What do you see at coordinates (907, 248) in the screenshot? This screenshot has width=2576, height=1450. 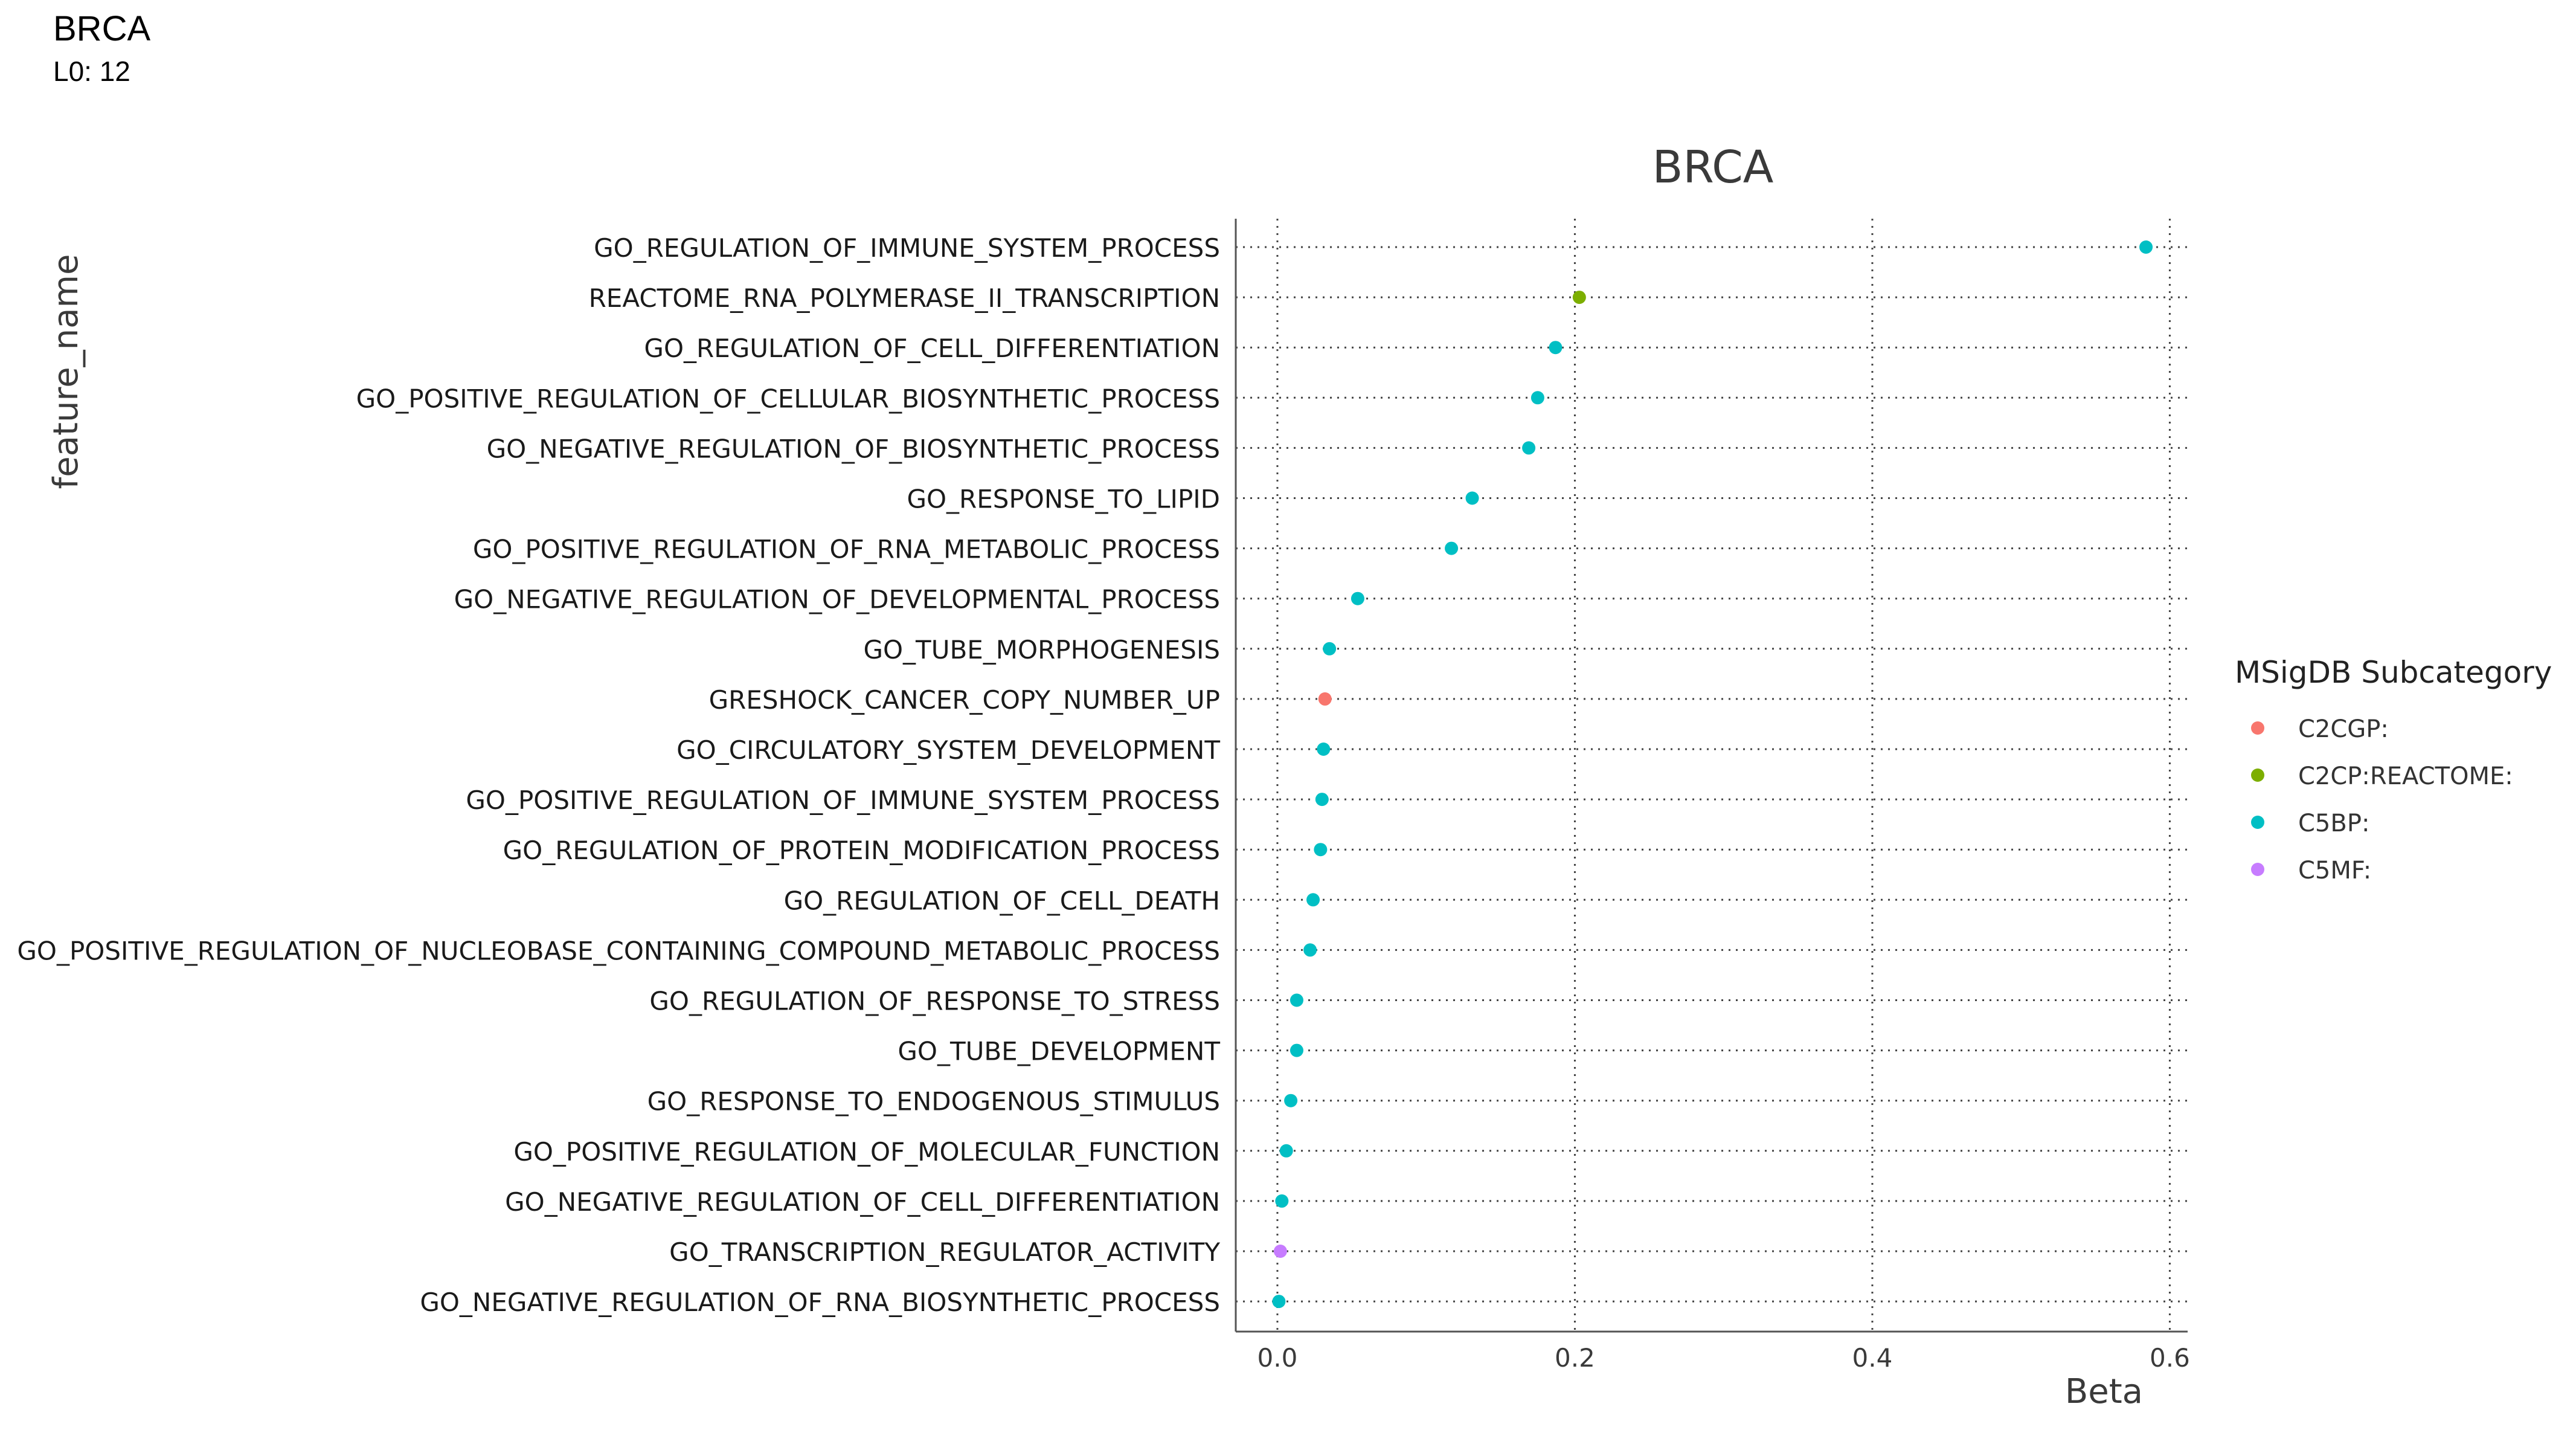 I see `y-tick-label: GO_REGULATION_OF_IMMUNE_SYSTEM_PROCESS` at bounding box center [907, 248].